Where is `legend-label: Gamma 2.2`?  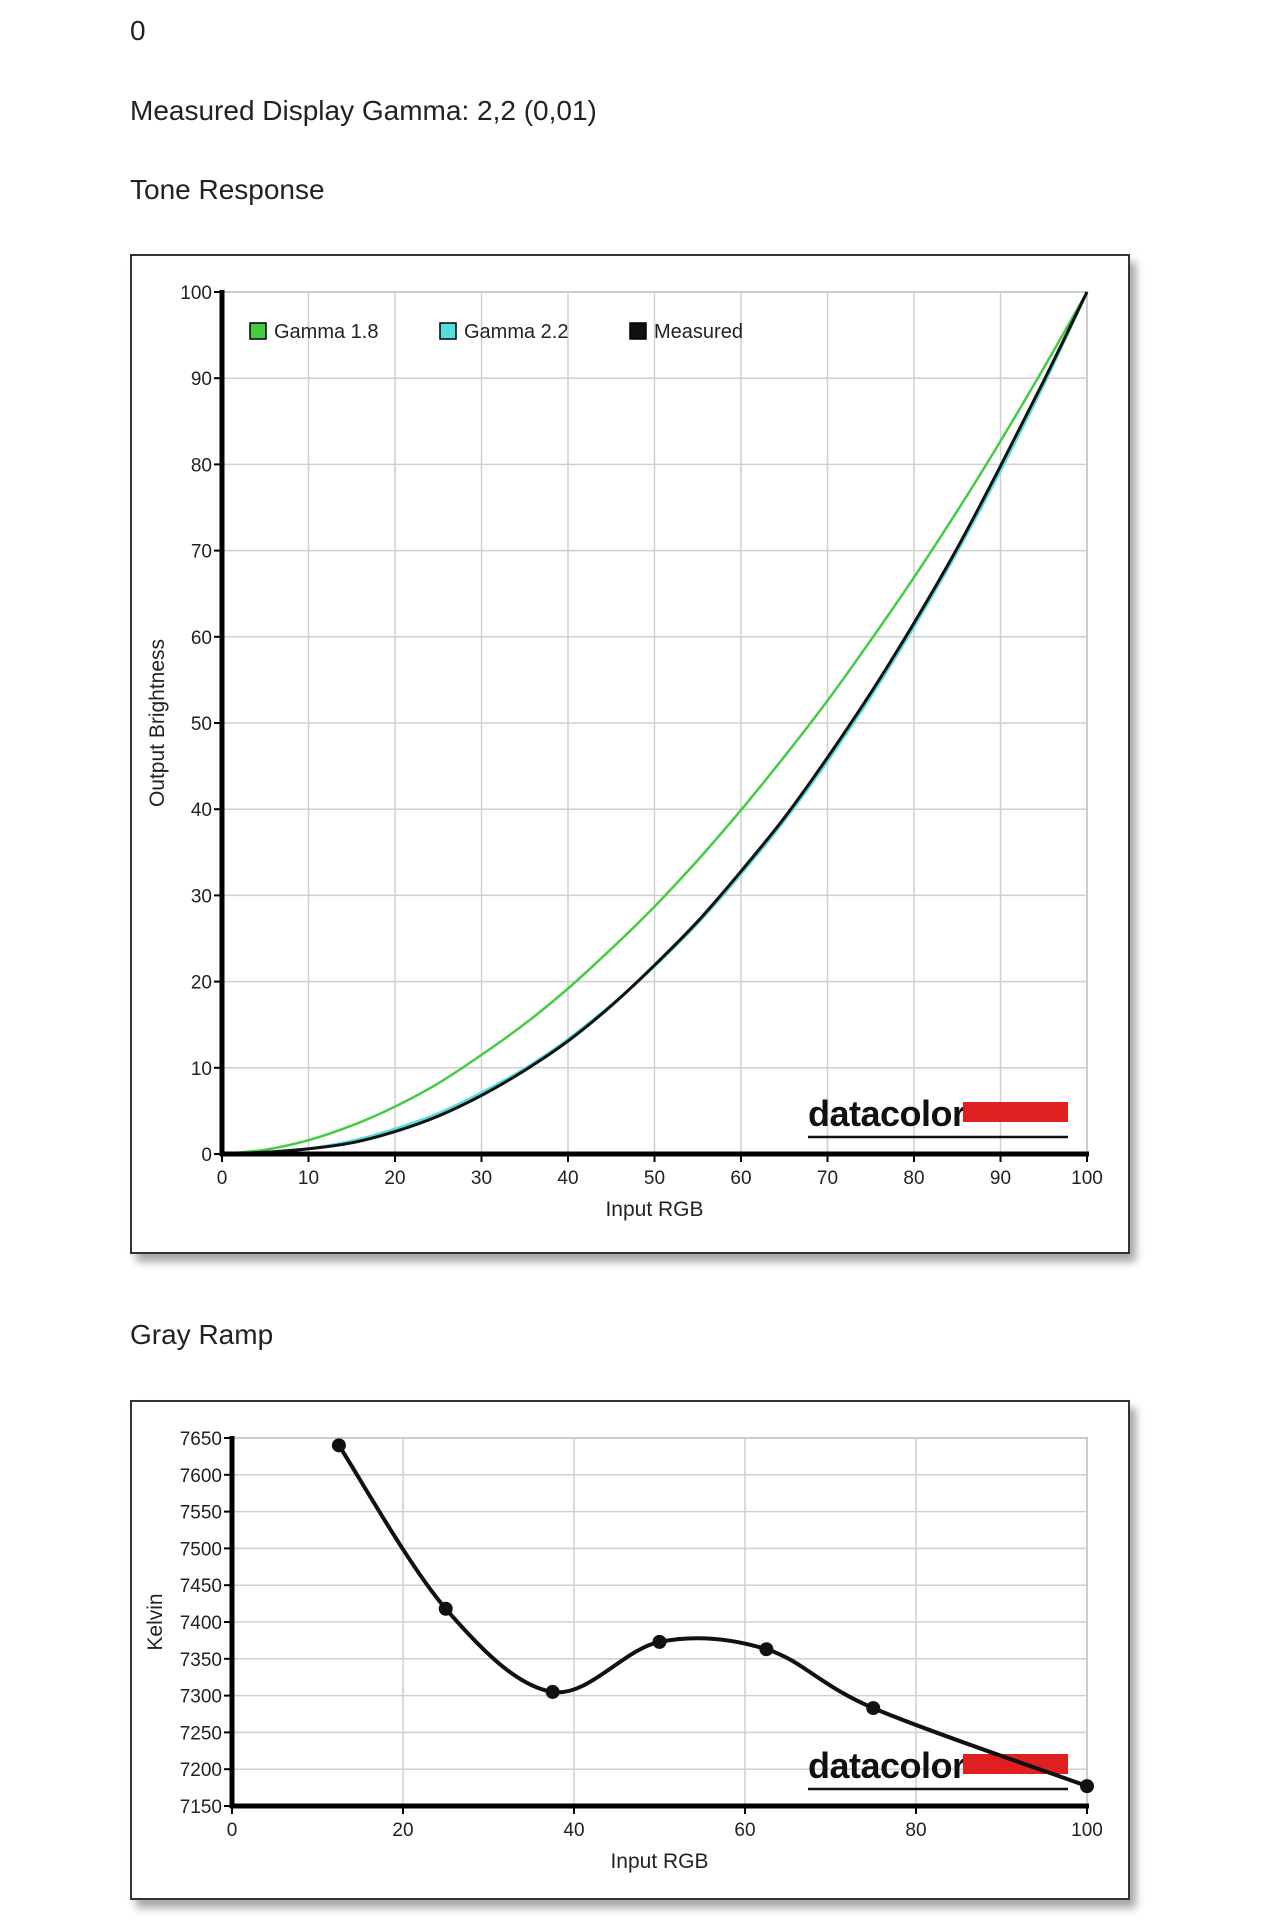 legend-label: Gamma 2.2 is located at coordinates (516, 332).